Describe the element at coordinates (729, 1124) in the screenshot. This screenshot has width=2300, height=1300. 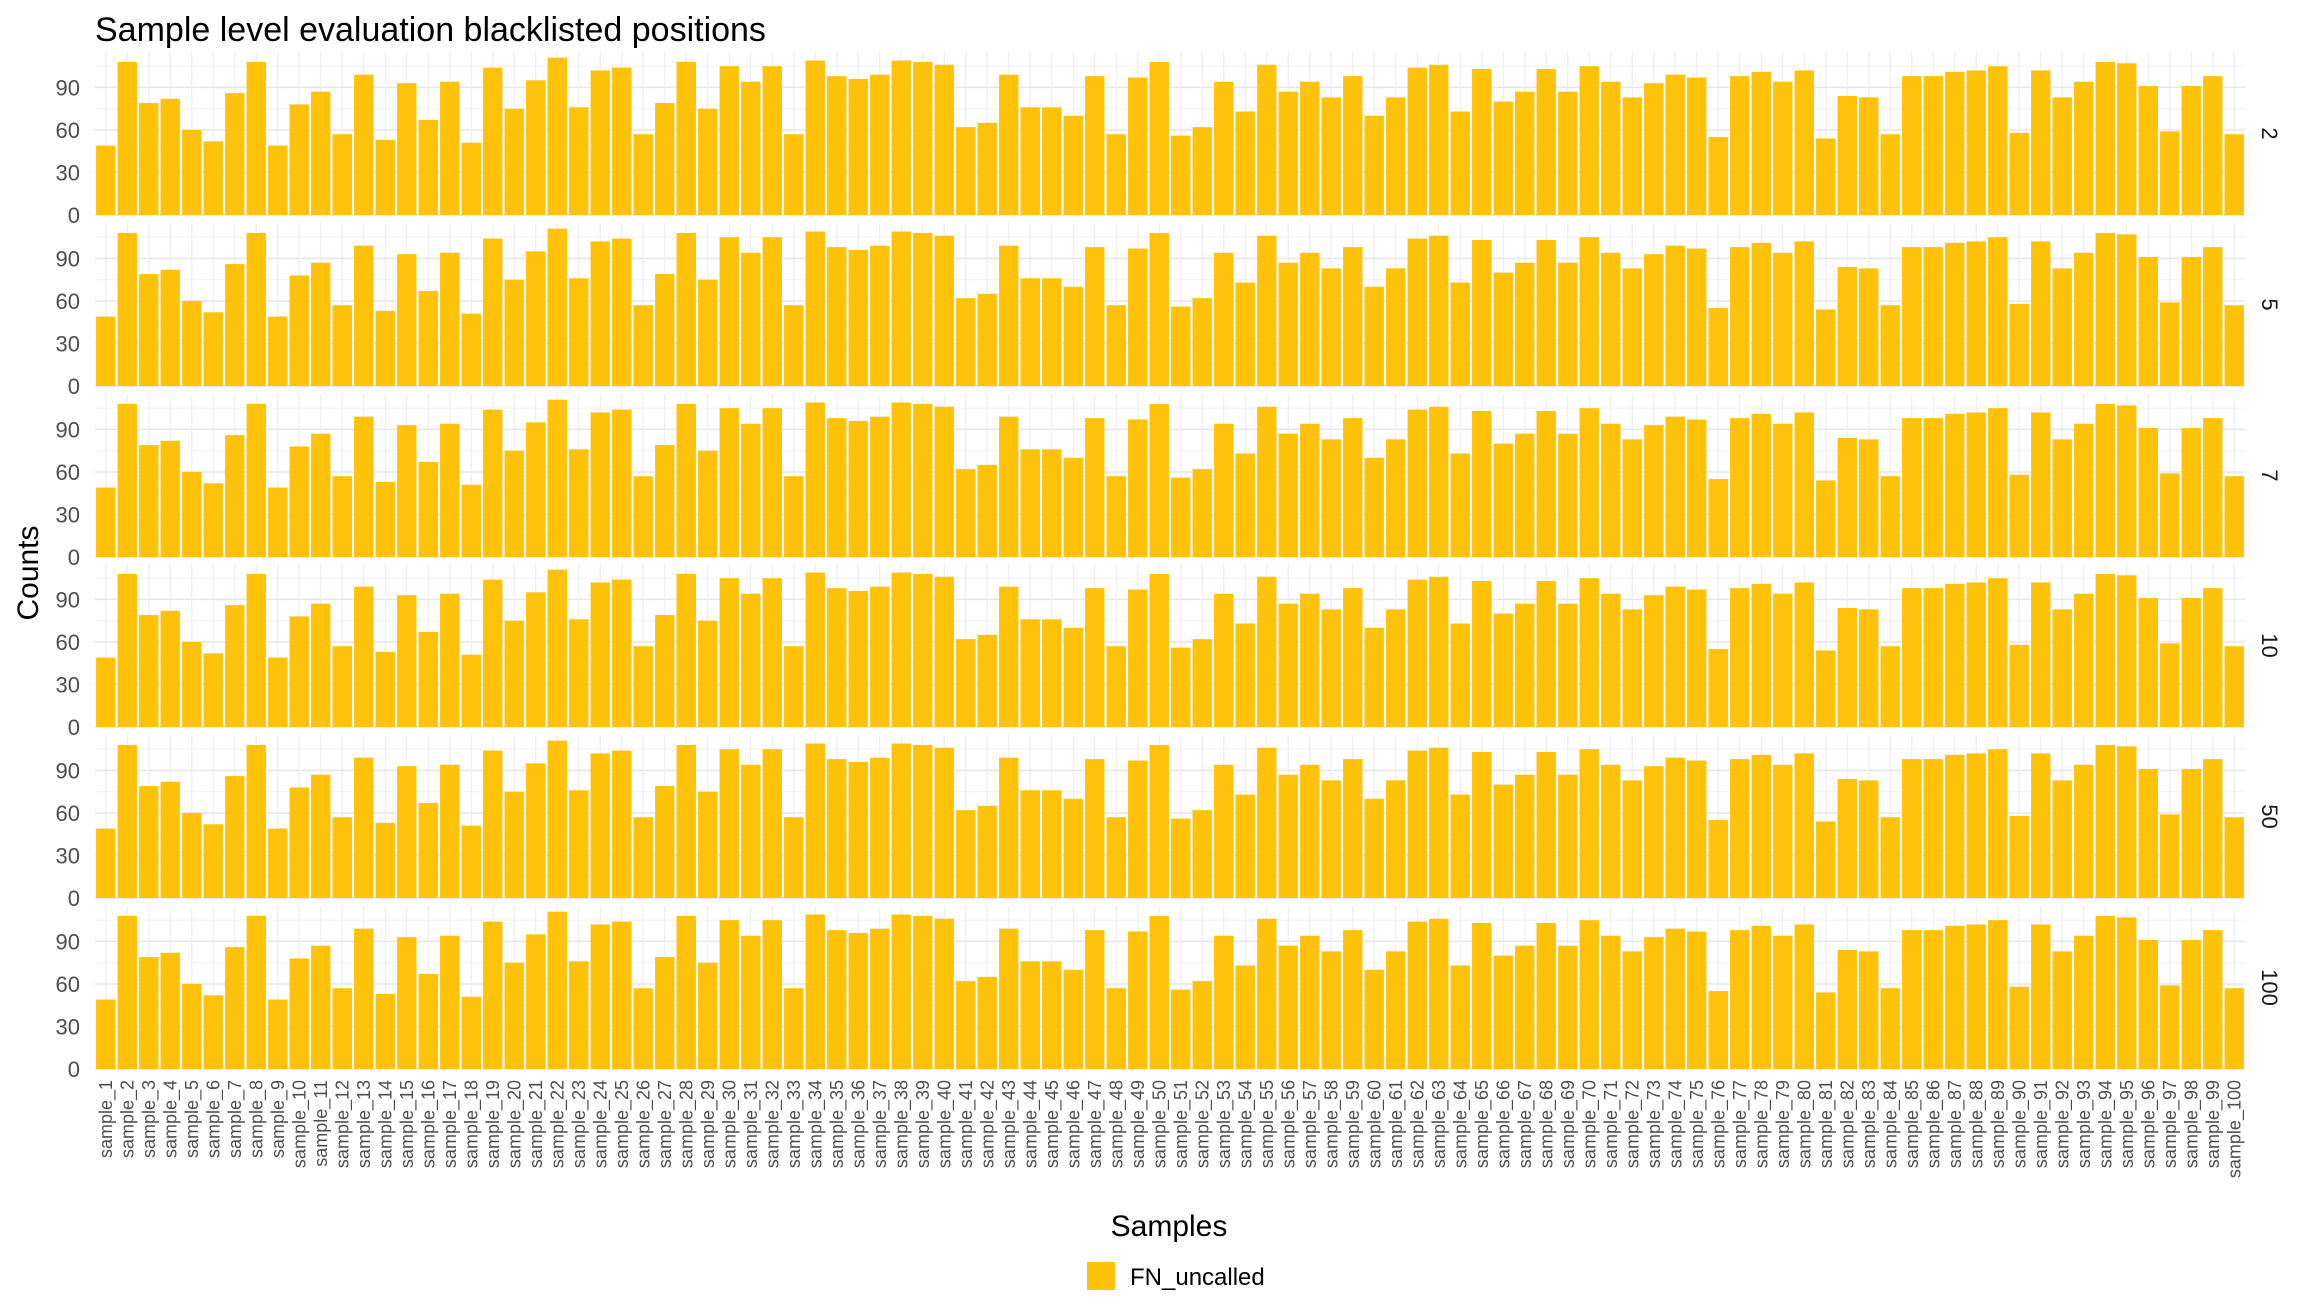
I see `x-tick-label: sample_30` at that location.